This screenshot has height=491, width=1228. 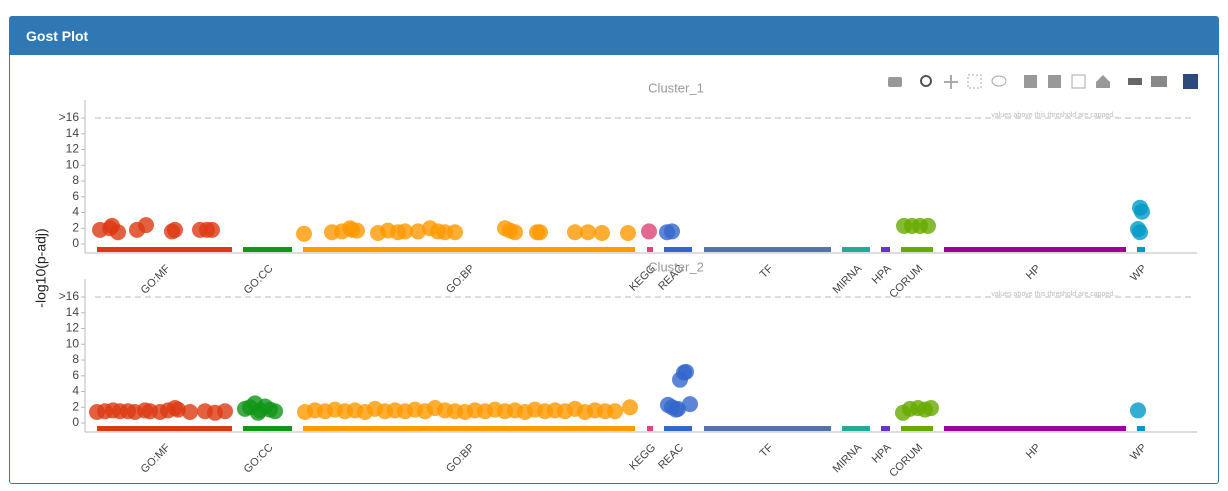 I want to click on zoom-icon, so click(x=926, y=81).